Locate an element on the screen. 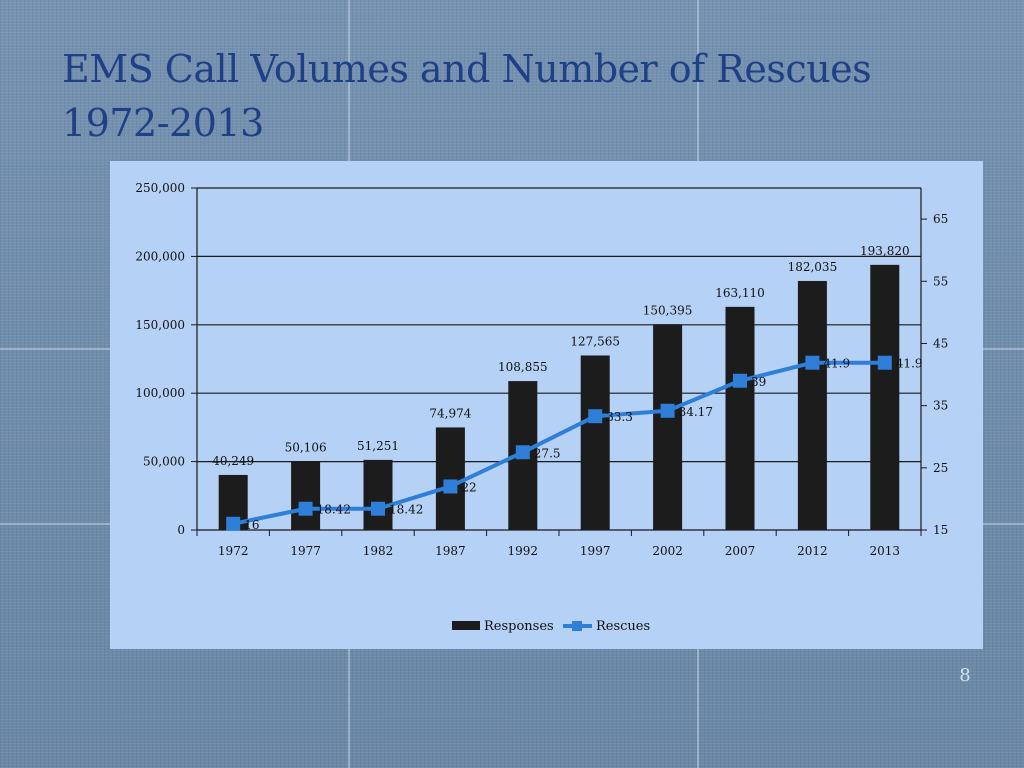  x-tick-label: 2013 is located at coordinates (885, 551).